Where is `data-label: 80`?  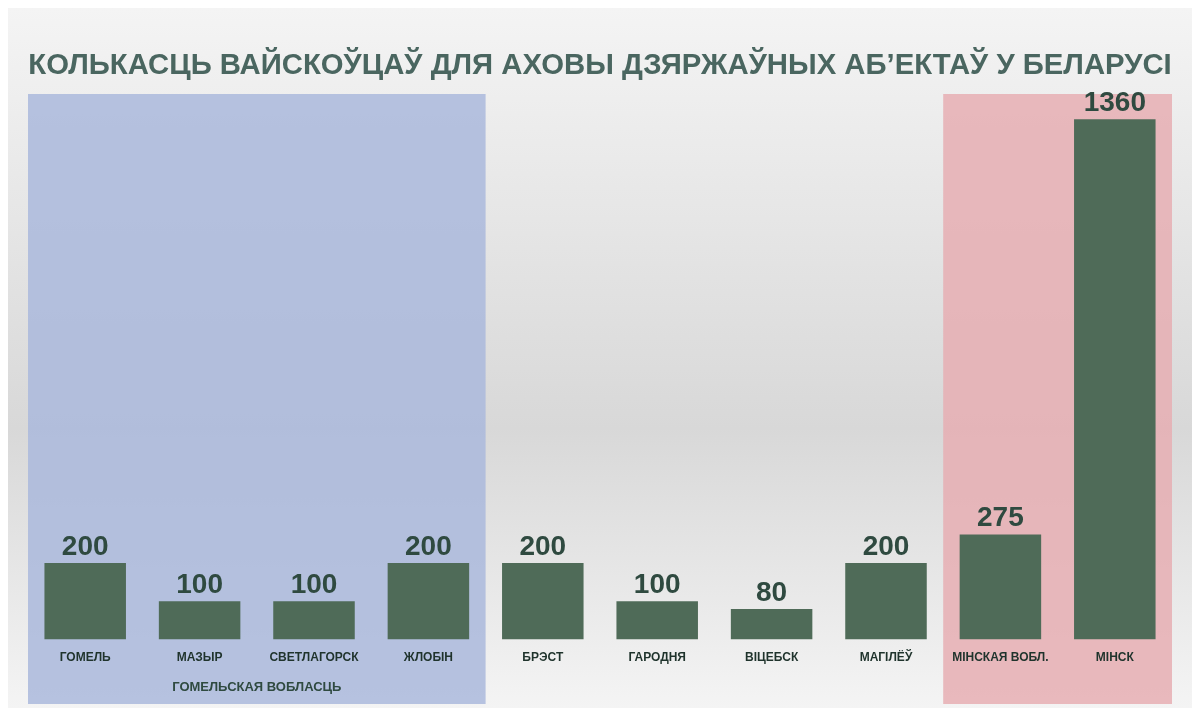 data-label: 80 is located at coordinates (772, 591).